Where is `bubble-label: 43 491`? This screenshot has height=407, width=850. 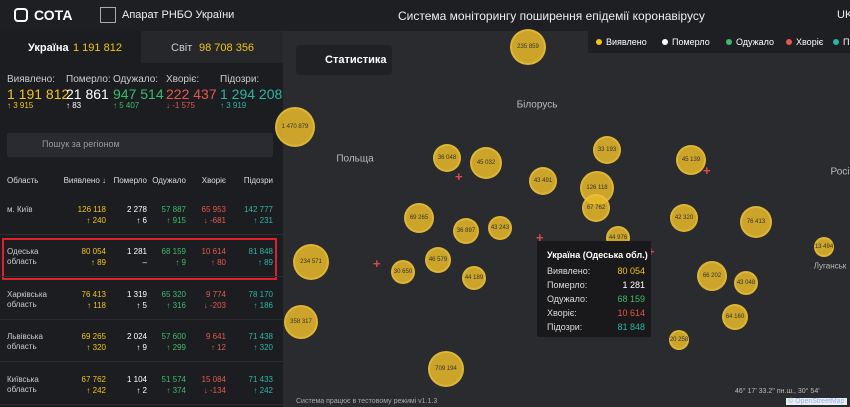 bubble-label: 43 491 is located at coordinates (543, 181).